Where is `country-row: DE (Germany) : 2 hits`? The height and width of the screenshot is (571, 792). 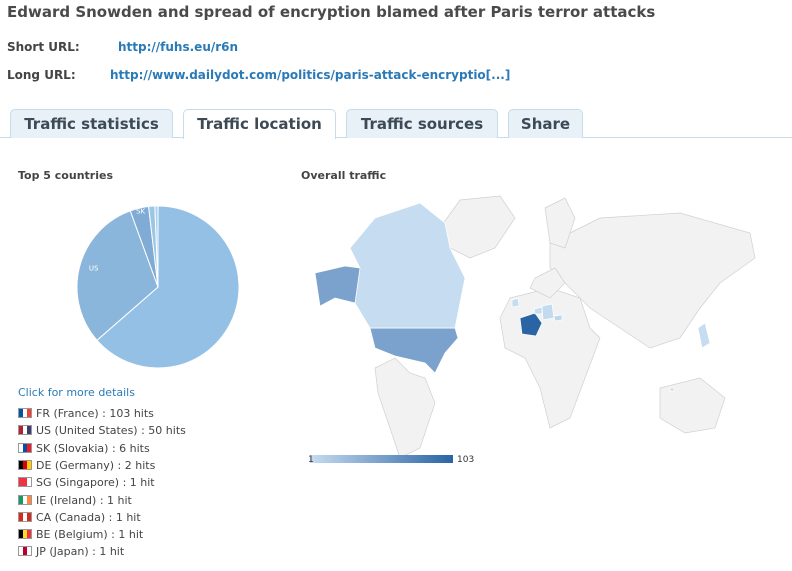
country-row: DE (Germany) : 2 hits is located at coordinates (86, 465).